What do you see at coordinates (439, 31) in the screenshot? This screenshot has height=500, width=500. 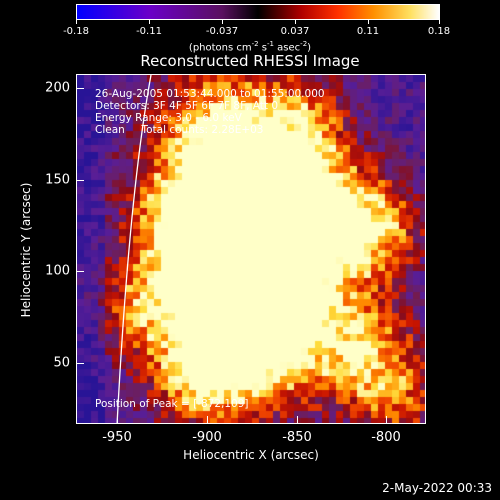 I see `colorbar-tick-label: 0.18` at bounding box center [439, 31].